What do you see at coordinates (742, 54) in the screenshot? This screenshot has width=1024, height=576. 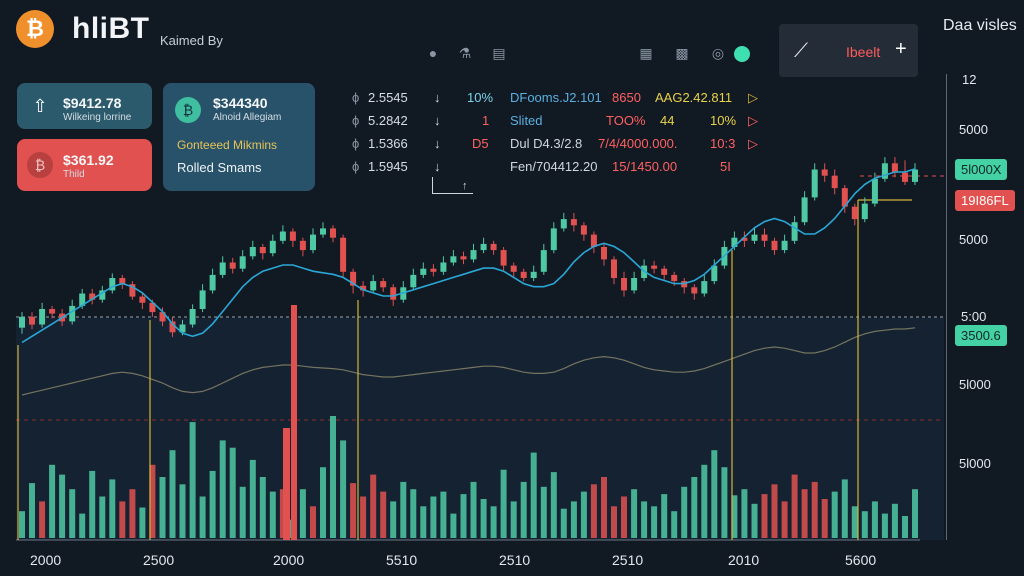 I see `status-indicator-icon` at bounding box center [742, 54].